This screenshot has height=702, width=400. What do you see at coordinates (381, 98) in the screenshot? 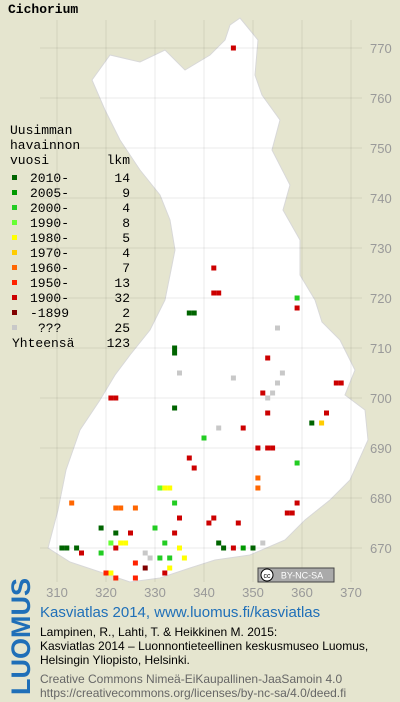
I see `y-tick-label: 760` at bounding box center [381, 98].